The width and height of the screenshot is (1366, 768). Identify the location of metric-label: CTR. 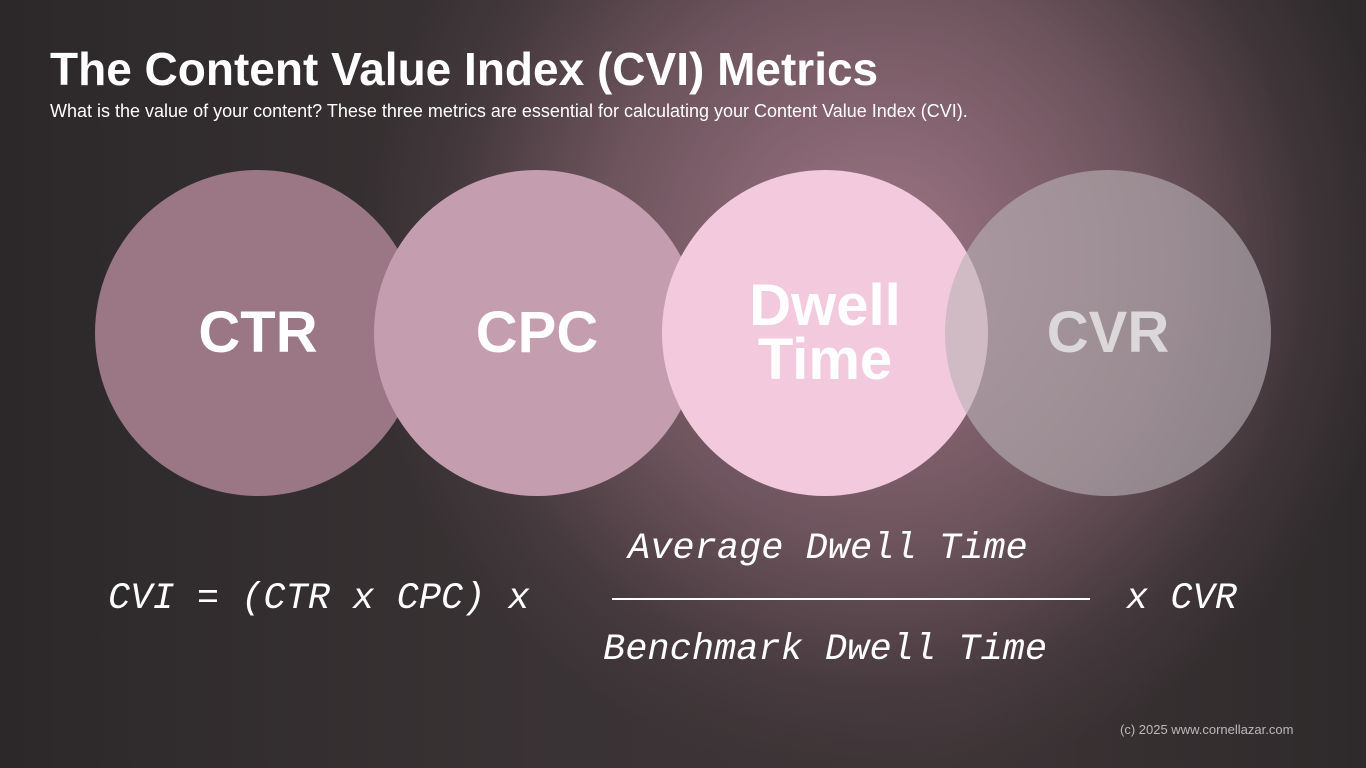
(258, 332).